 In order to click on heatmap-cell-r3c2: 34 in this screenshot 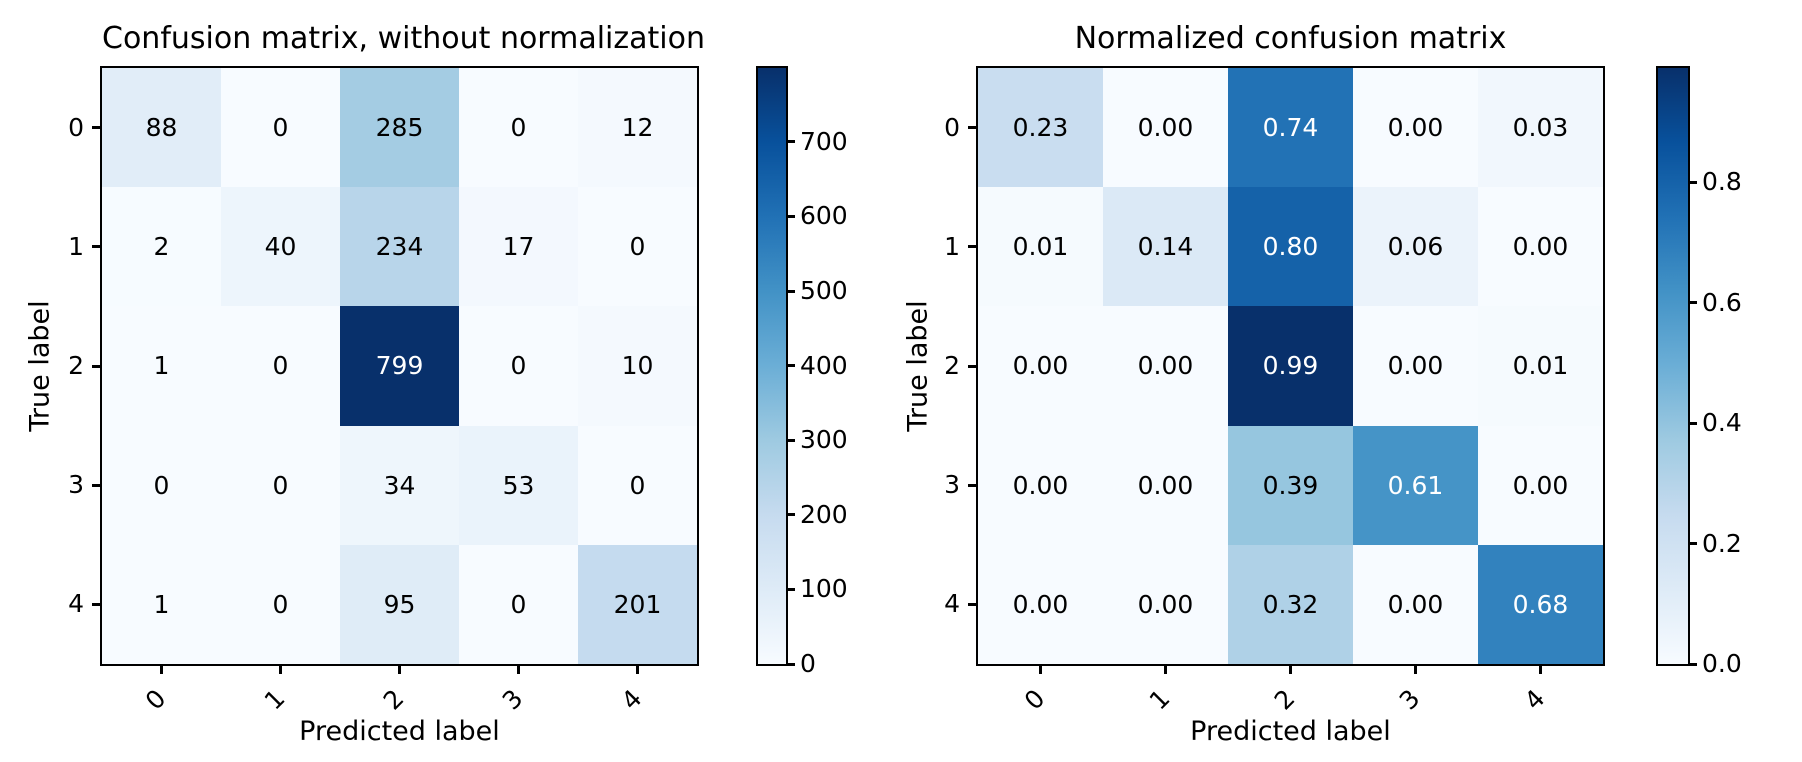, I will do `click(399, 485)`.